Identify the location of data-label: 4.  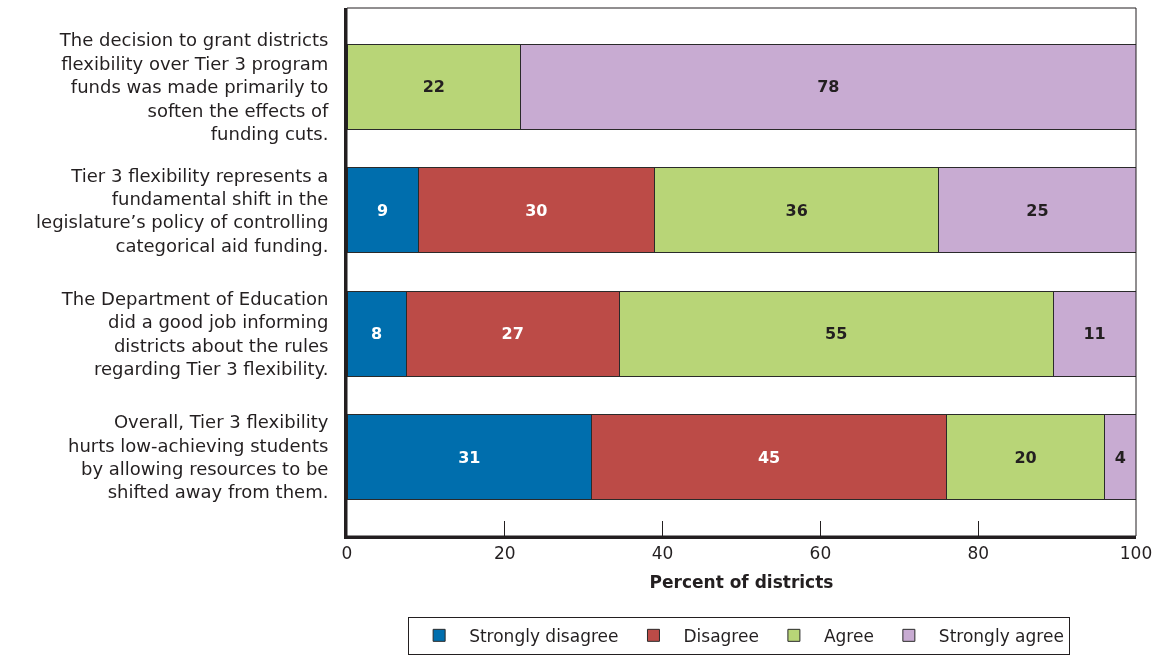
(1120, 457).